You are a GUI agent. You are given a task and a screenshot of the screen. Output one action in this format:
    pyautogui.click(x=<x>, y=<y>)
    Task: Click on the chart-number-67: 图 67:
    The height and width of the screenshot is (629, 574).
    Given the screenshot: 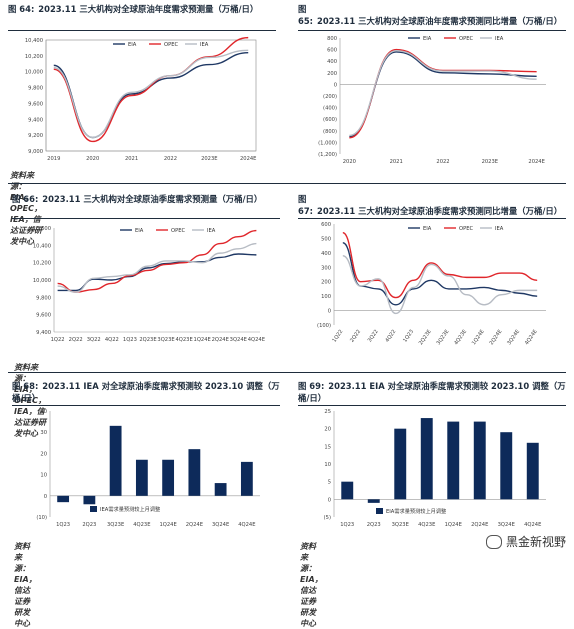 What is the action you would take?
    pyautogui.click(x=306, y=205)
    